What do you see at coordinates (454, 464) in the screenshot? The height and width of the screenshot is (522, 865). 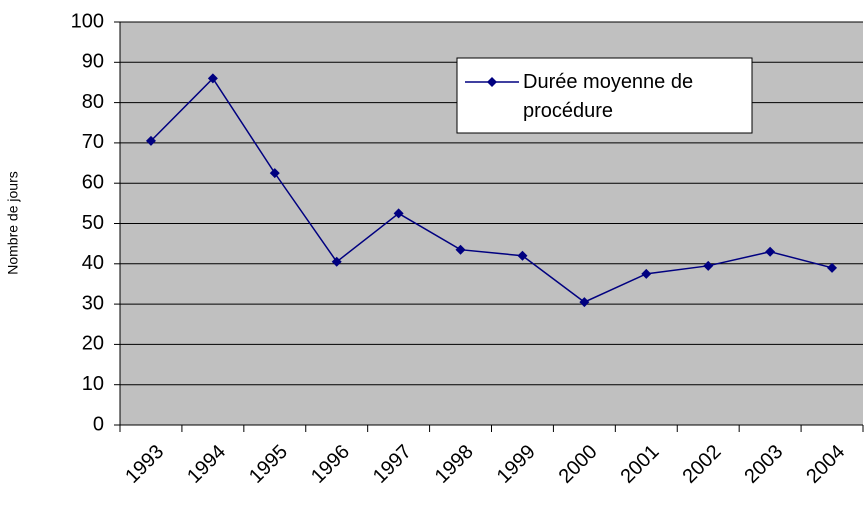 I see `x-tick-label: 1998` at bounding box center [454, 464].